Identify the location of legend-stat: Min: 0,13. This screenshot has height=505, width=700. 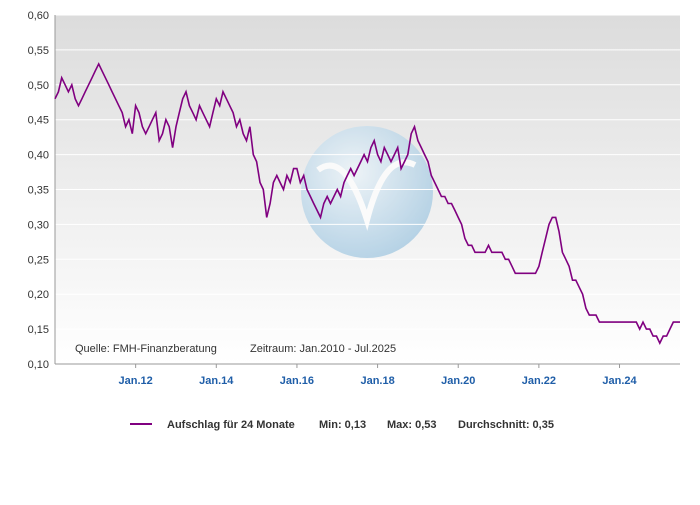
(342, 425).